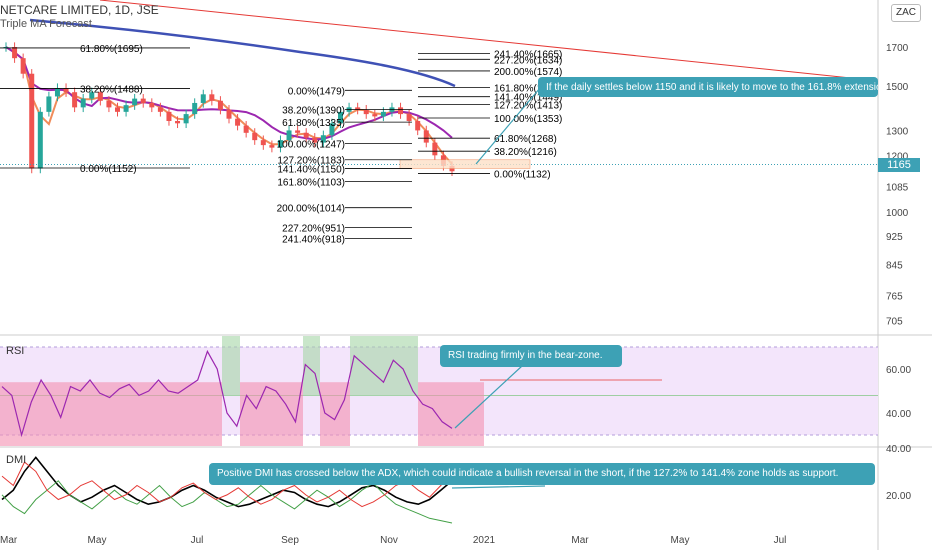 The height and width of the screenshot is (550, 932). I want to click on rsi-tick-label: 60.00, so click(898, 370).